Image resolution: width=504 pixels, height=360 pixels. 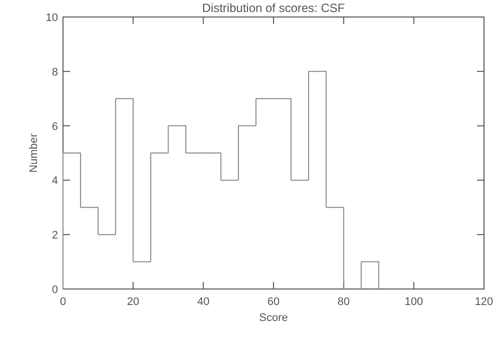 What do you see at coordinates (63, 302) in the screenshot?
I see `x-tick-label: 0` at bounding box center [63, 302].